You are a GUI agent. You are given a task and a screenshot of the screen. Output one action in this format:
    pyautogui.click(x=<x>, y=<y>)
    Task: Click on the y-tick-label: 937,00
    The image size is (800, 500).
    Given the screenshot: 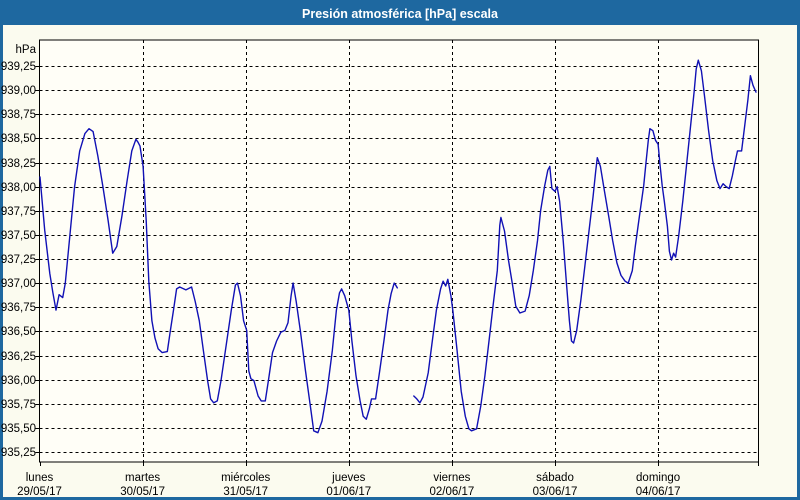 What is the action you would take?
    pyautogui.click(x=18, y=284)
    